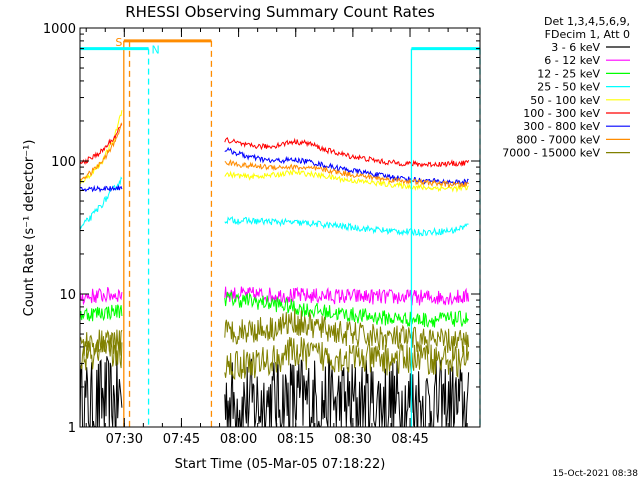 The height and width of the screenshot is (480, 640). I want to click on series-7000-15000-kev, so click(274, 344).